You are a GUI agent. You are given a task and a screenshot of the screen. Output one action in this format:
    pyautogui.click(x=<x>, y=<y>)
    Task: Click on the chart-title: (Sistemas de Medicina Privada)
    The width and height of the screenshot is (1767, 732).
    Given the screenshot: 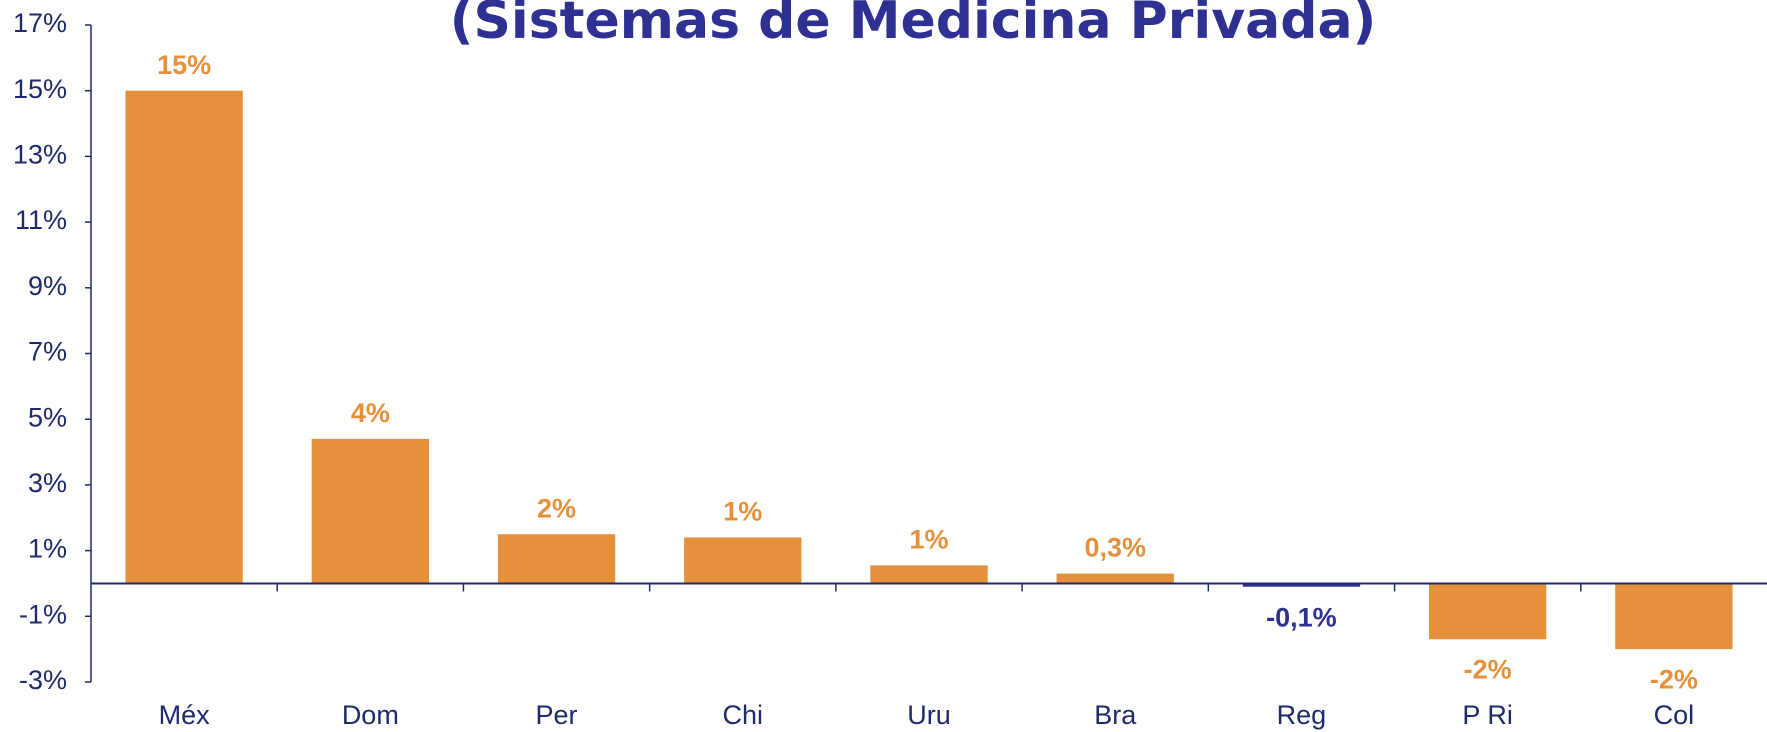 What is the action you would take?
    pyautogui.click(x=913, y=25)
    